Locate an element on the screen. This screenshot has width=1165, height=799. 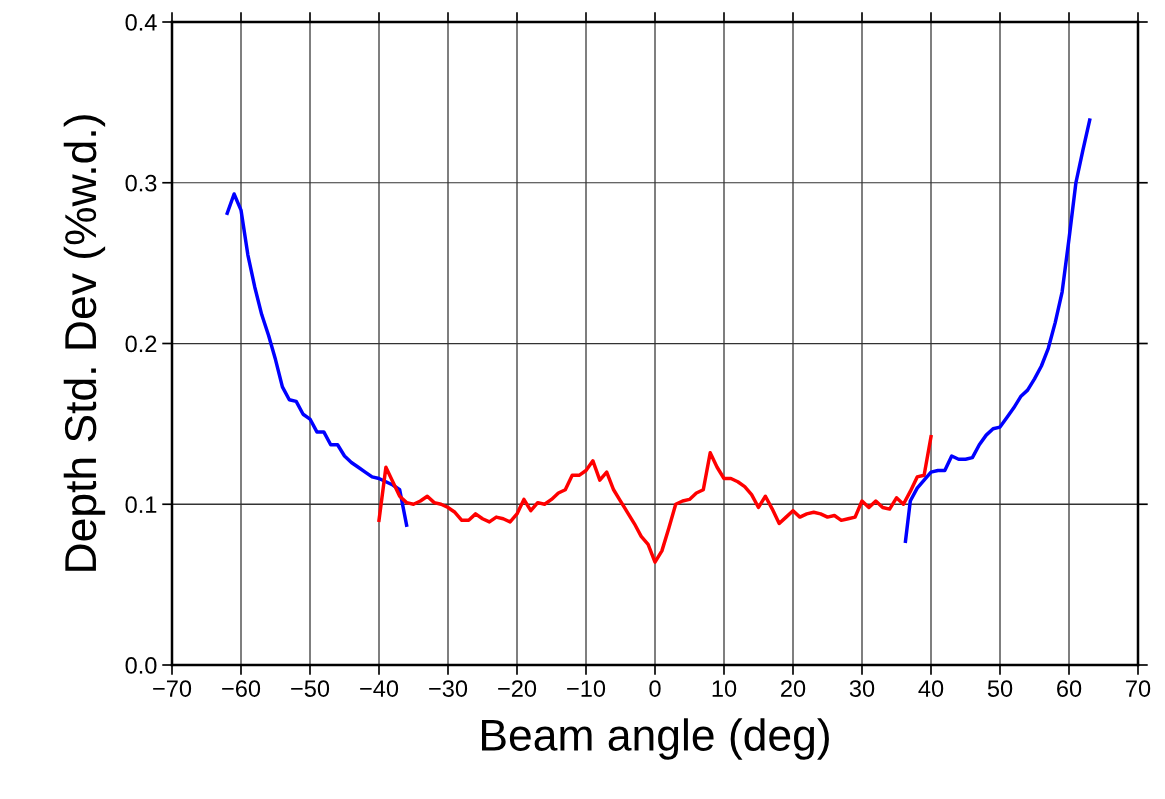
x-tick-label: 0 is located at coordinates (655, 688).